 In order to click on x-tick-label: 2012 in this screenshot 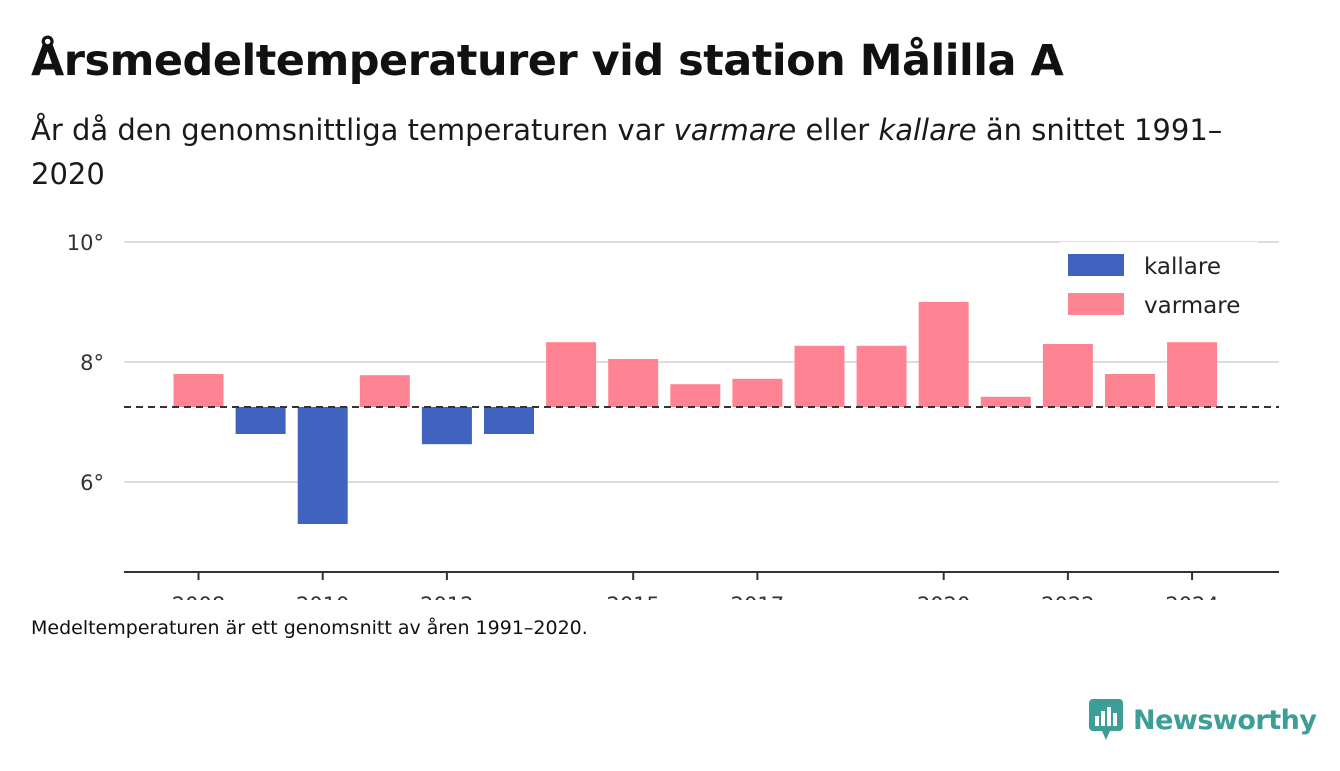, I will do `click(446, 596)`.